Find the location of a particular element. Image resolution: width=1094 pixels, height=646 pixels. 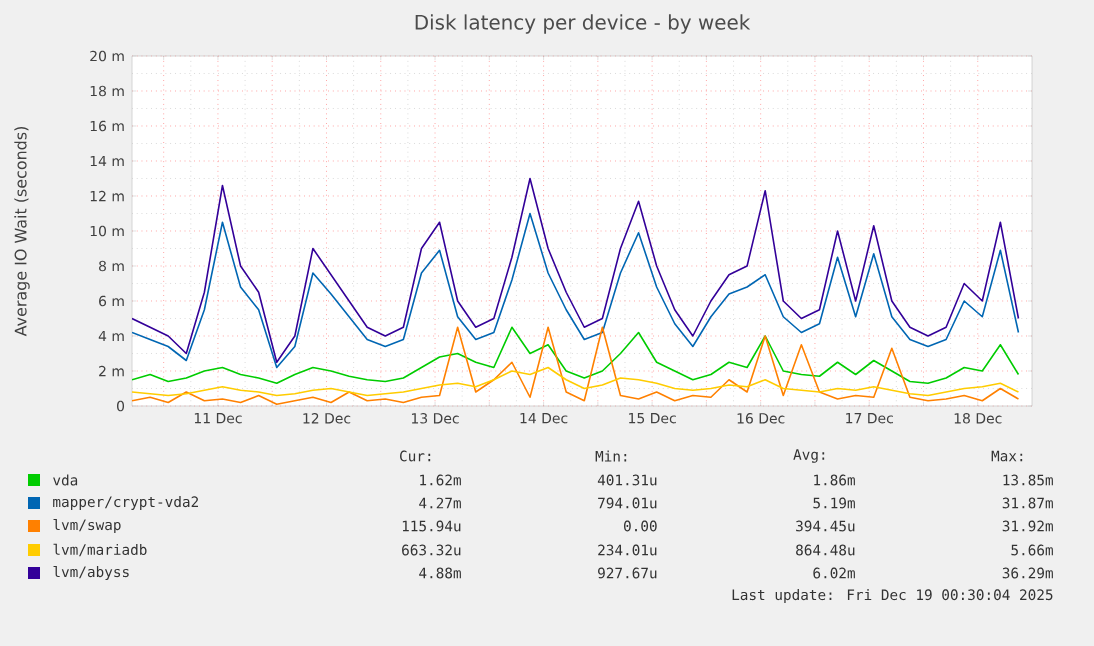

chart-title: Disk latency per device - by week is located at coordinates (583, 24).